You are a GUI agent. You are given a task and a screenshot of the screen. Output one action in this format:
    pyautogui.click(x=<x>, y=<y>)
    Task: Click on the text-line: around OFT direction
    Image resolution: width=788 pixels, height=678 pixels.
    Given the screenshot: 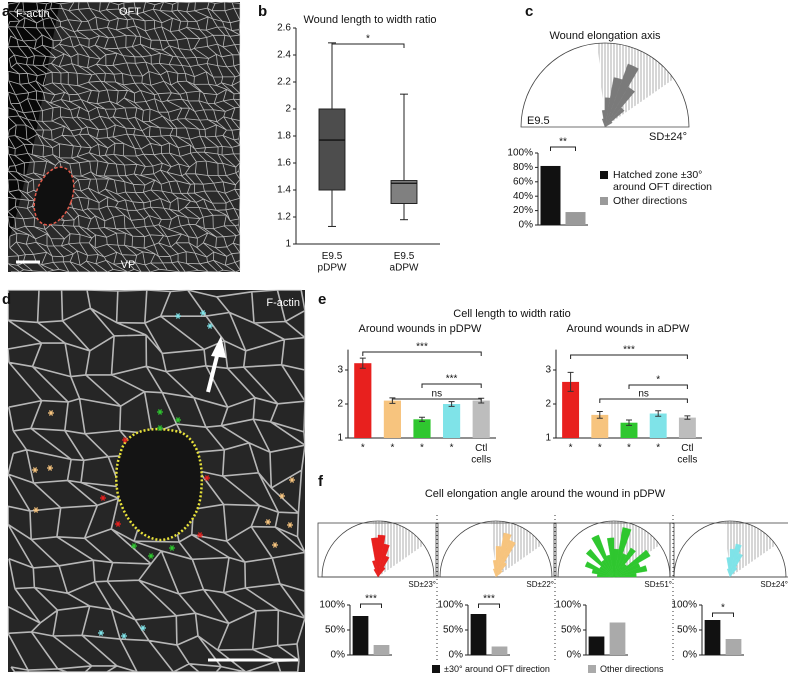 What is the action you would take?
    pyautogui.click(x=662, y=187)
    